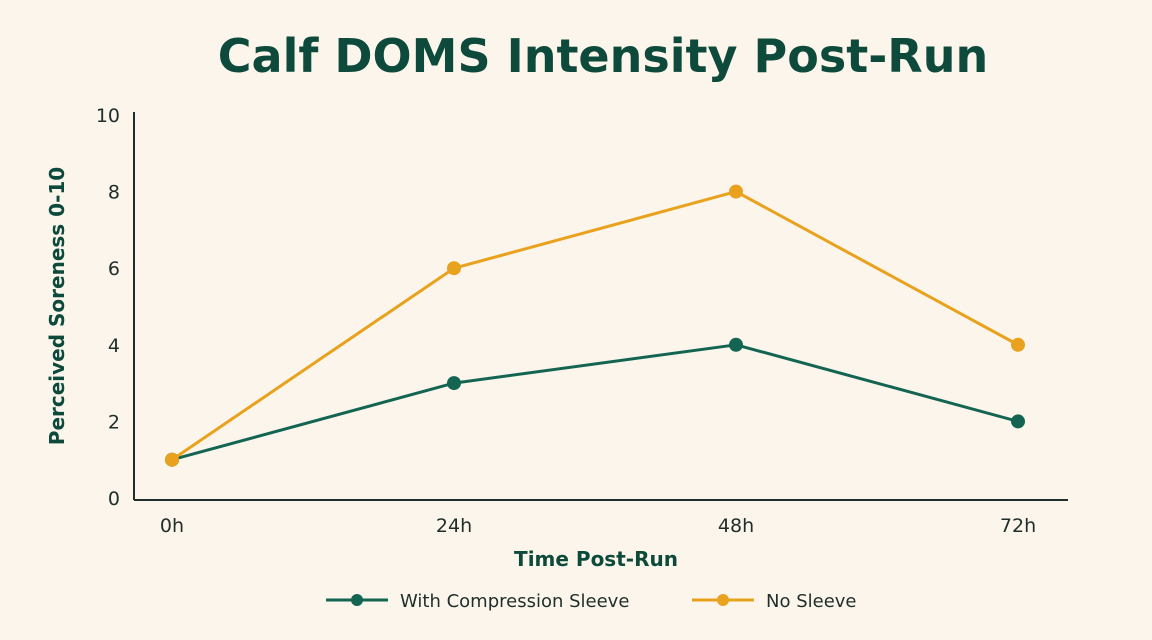 The image size is (1152, 640). Describe the element at coordinates (114, 346) in the screenshot. I see `y-tick-4: 4` at that location.